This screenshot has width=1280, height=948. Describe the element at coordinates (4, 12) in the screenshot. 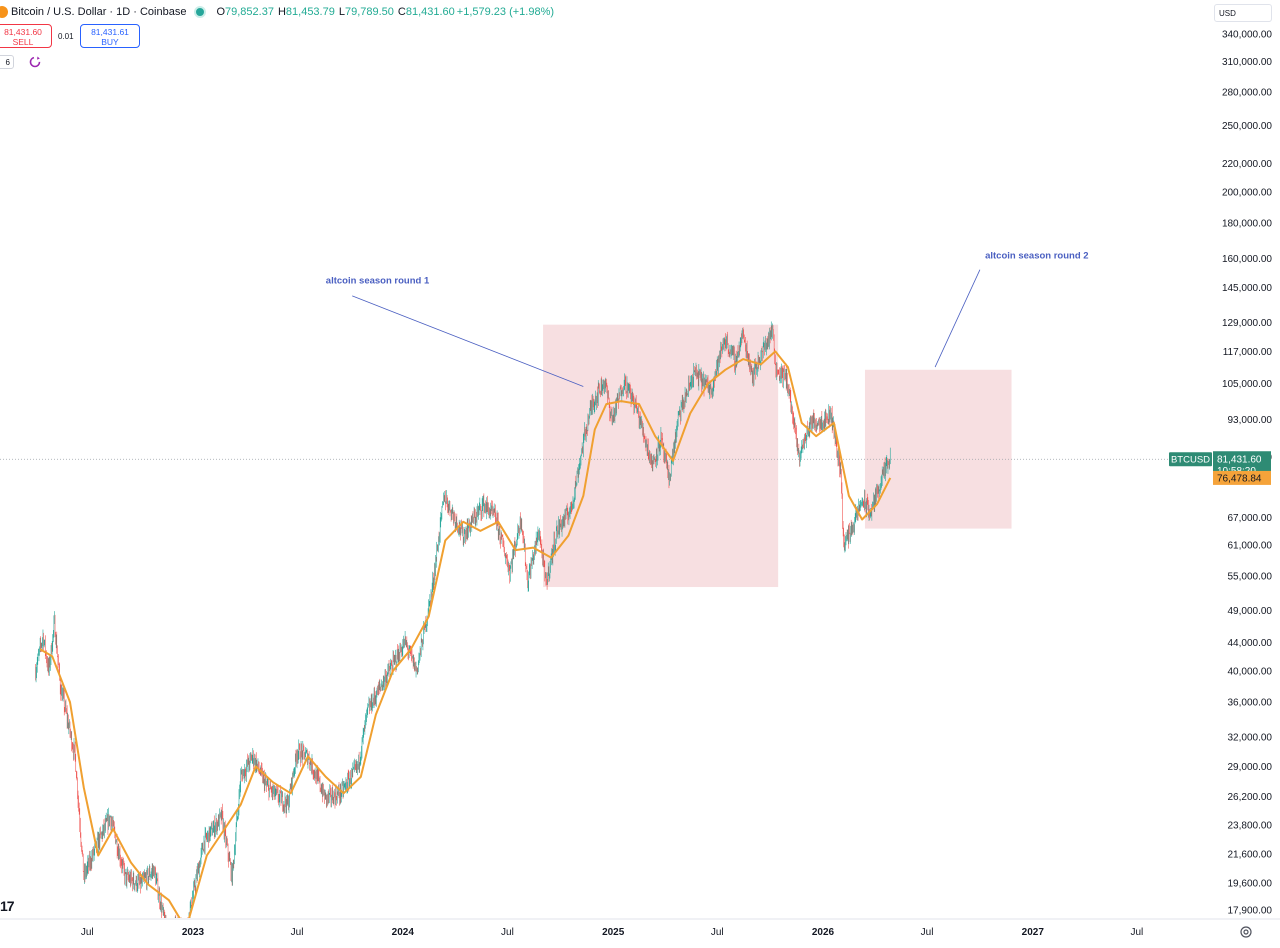

I see `bitcoin-icon` at that location.